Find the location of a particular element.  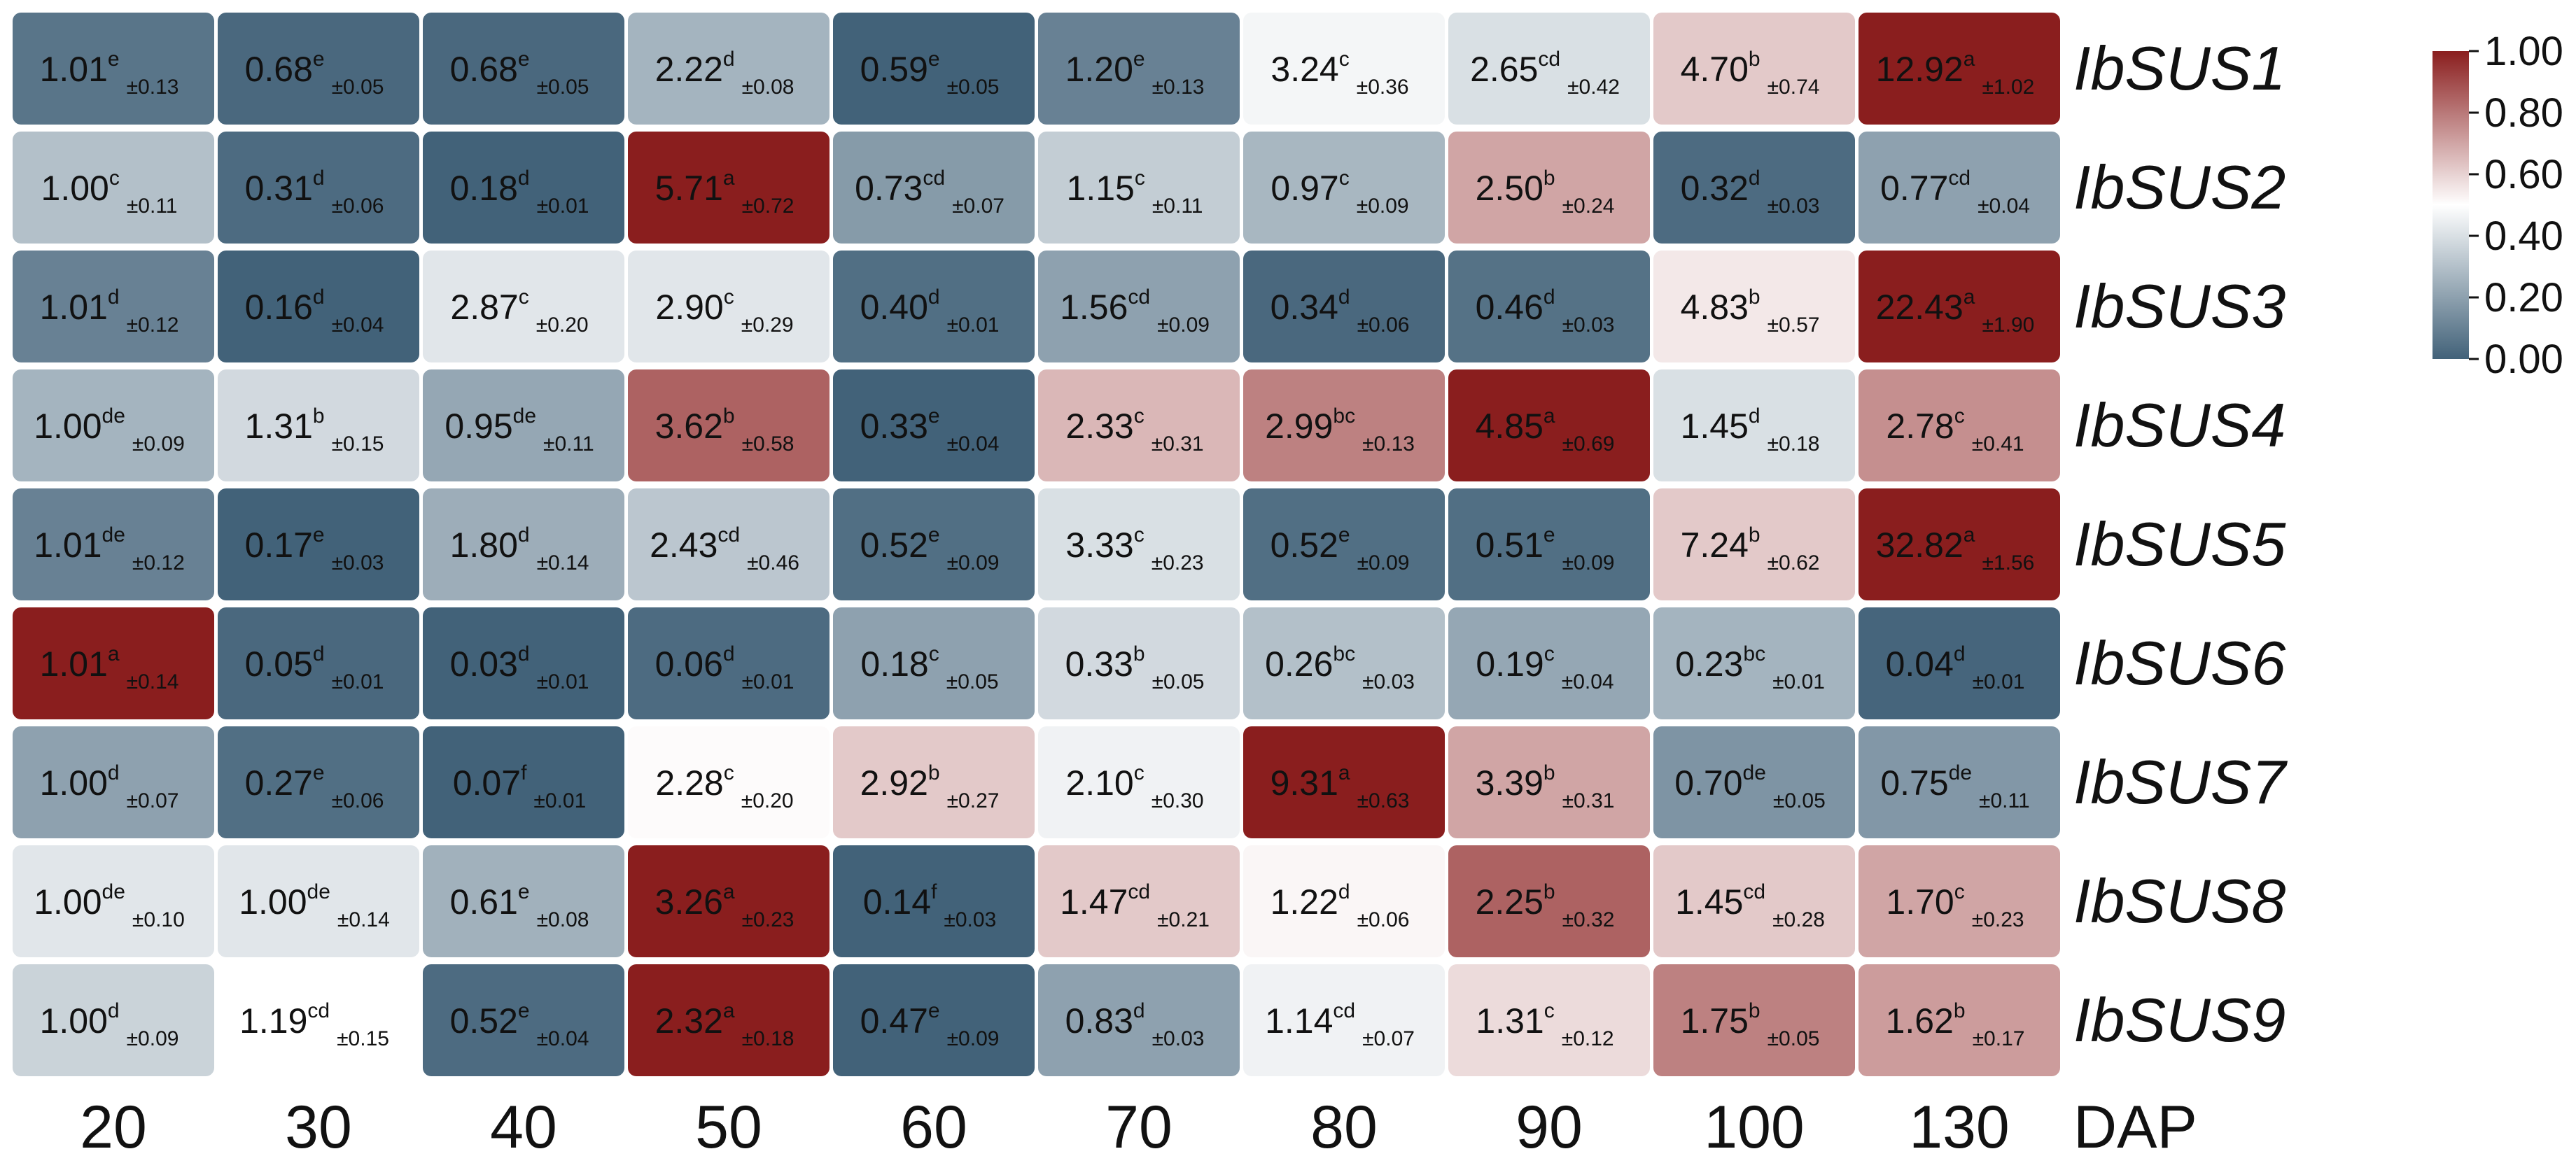

heatmap-cell: 2.78c ±0.41 is located at coordinates (1959, 425).